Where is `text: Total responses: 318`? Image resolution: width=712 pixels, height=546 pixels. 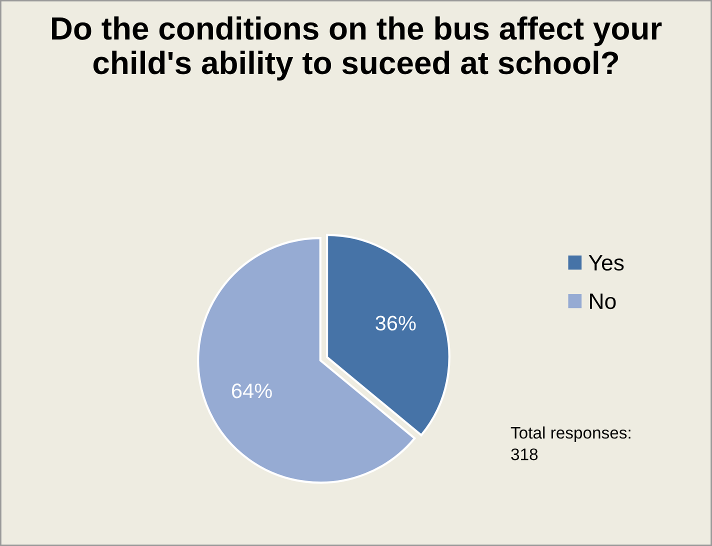 text: Total responses: 318 is located at coordinates (570, 443).